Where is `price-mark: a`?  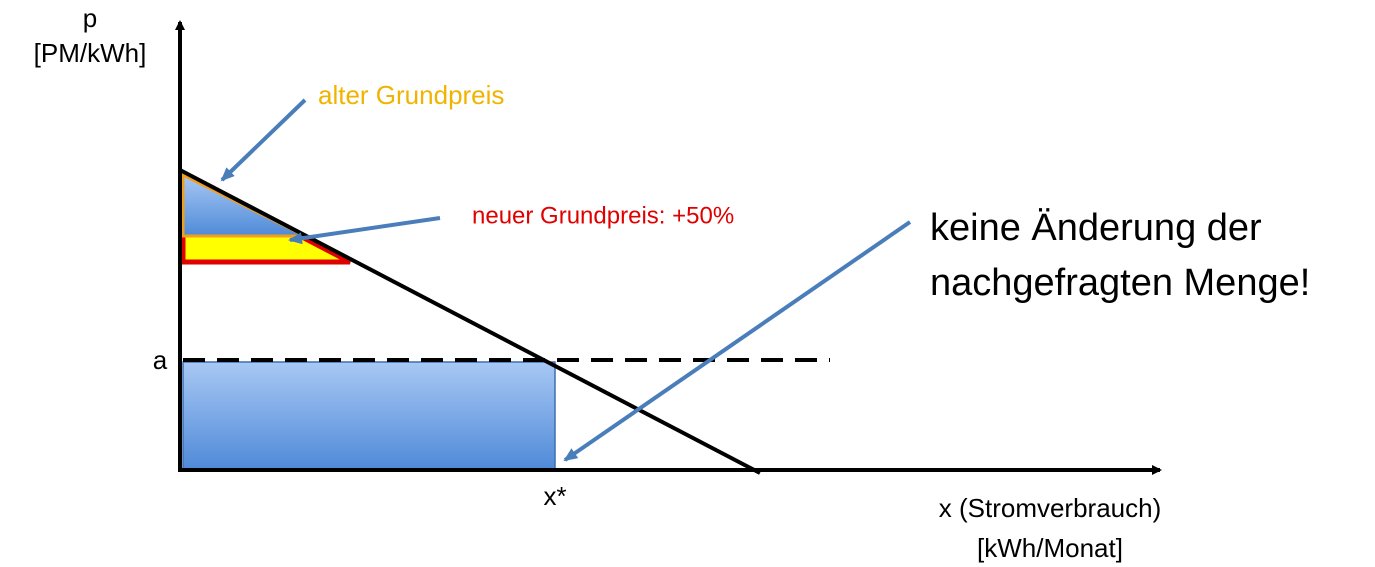
price-mark: a is located at coordinates (160, 360).